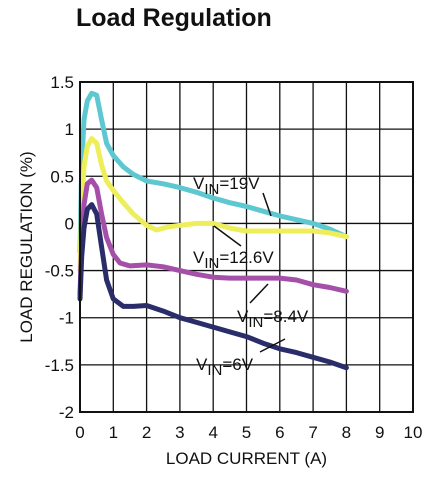 This screenshot has height=481, width=435. I want to click on x-tick-label: 7, so click(312, 432).